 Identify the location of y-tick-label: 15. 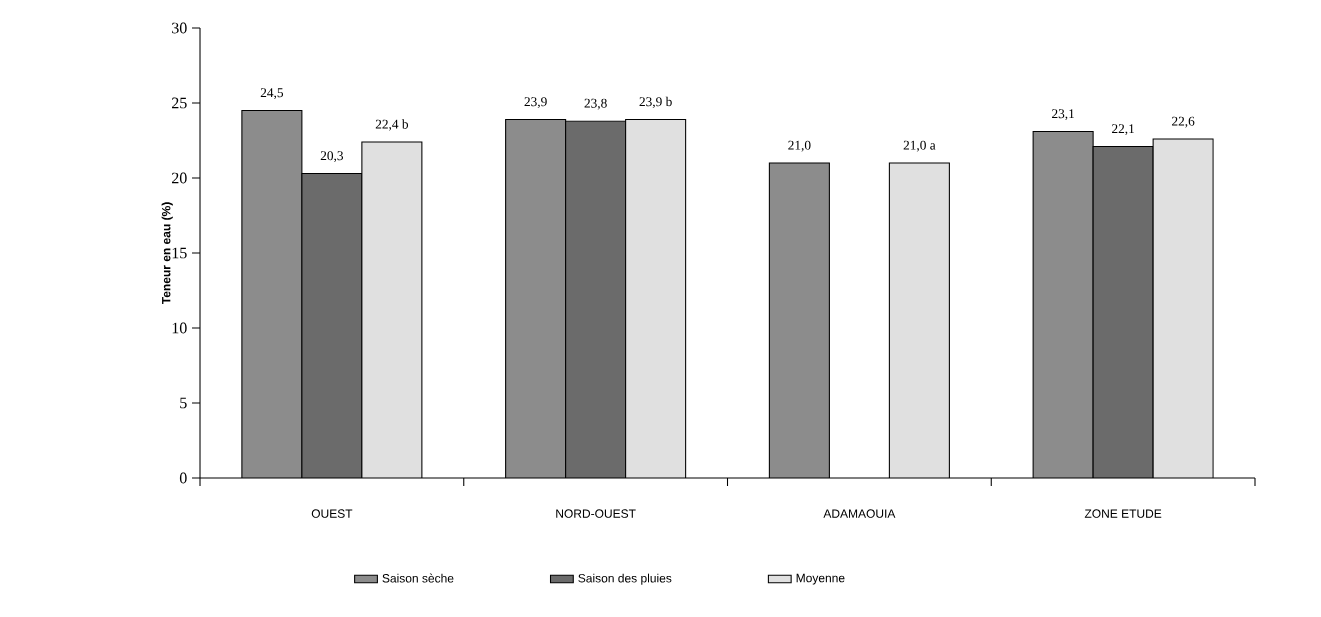
(179, 253).